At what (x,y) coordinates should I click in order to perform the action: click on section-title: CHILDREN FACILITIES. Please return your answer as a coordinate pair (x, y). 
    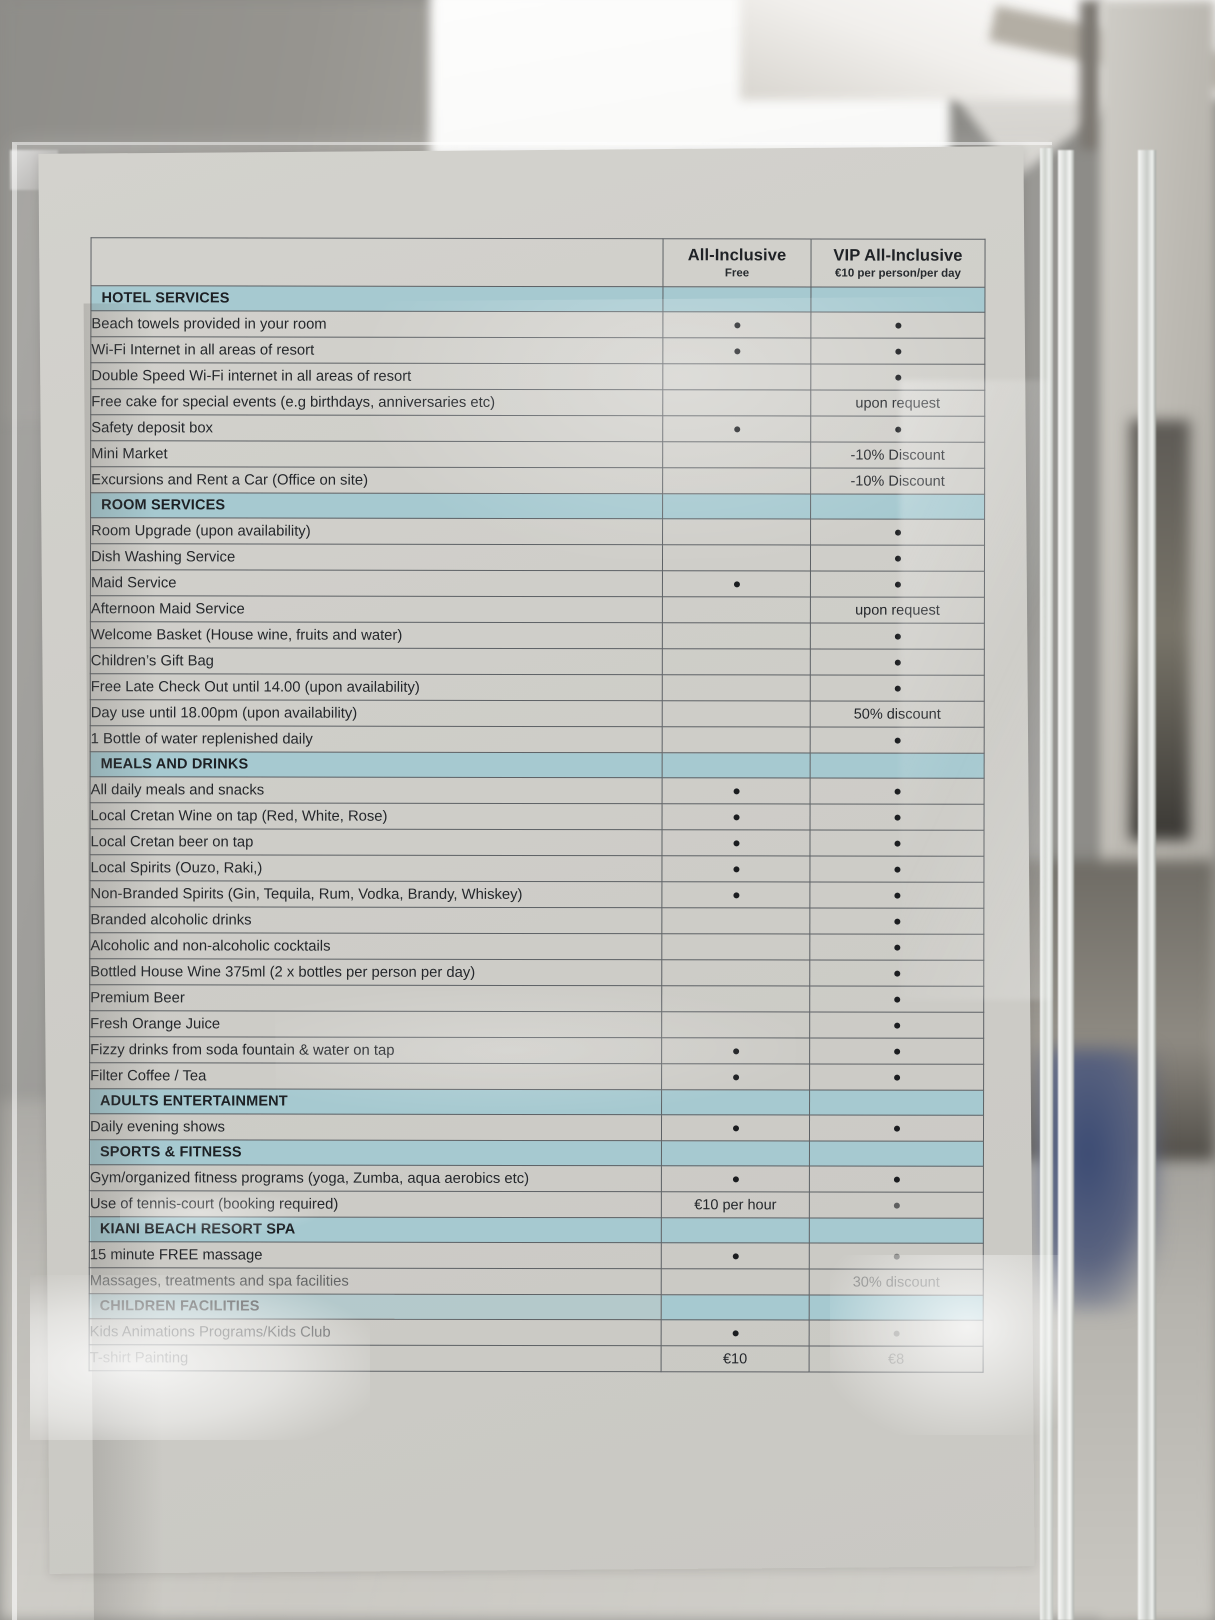
    Looking at the image, I should click on (375, 1306).